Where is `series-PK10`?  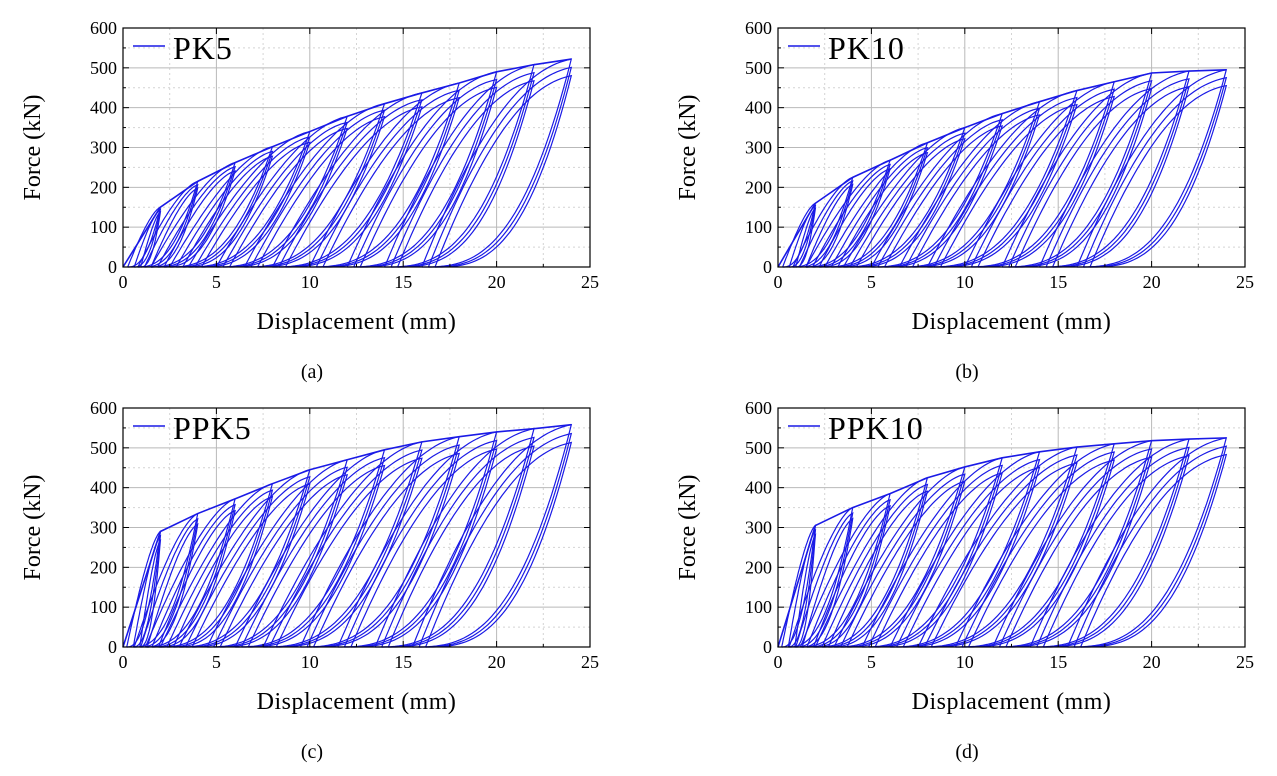 series-PK10 is located at coordinates (1002, 168).